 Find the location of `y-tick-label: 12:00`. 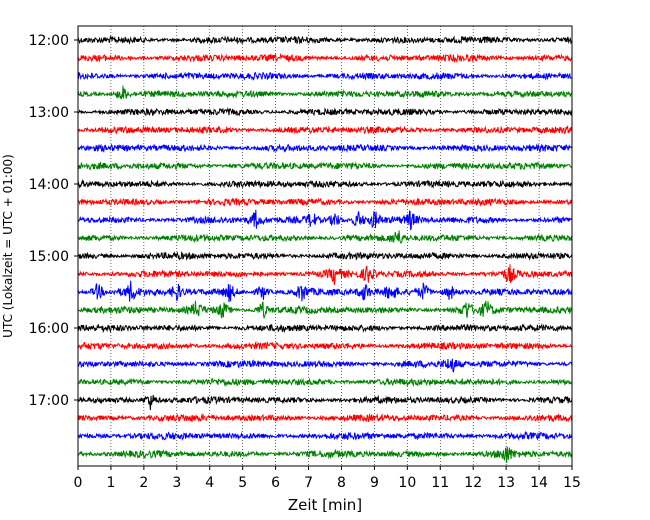

y-tick-label: 12:00 is located at coordinates (49, 41).